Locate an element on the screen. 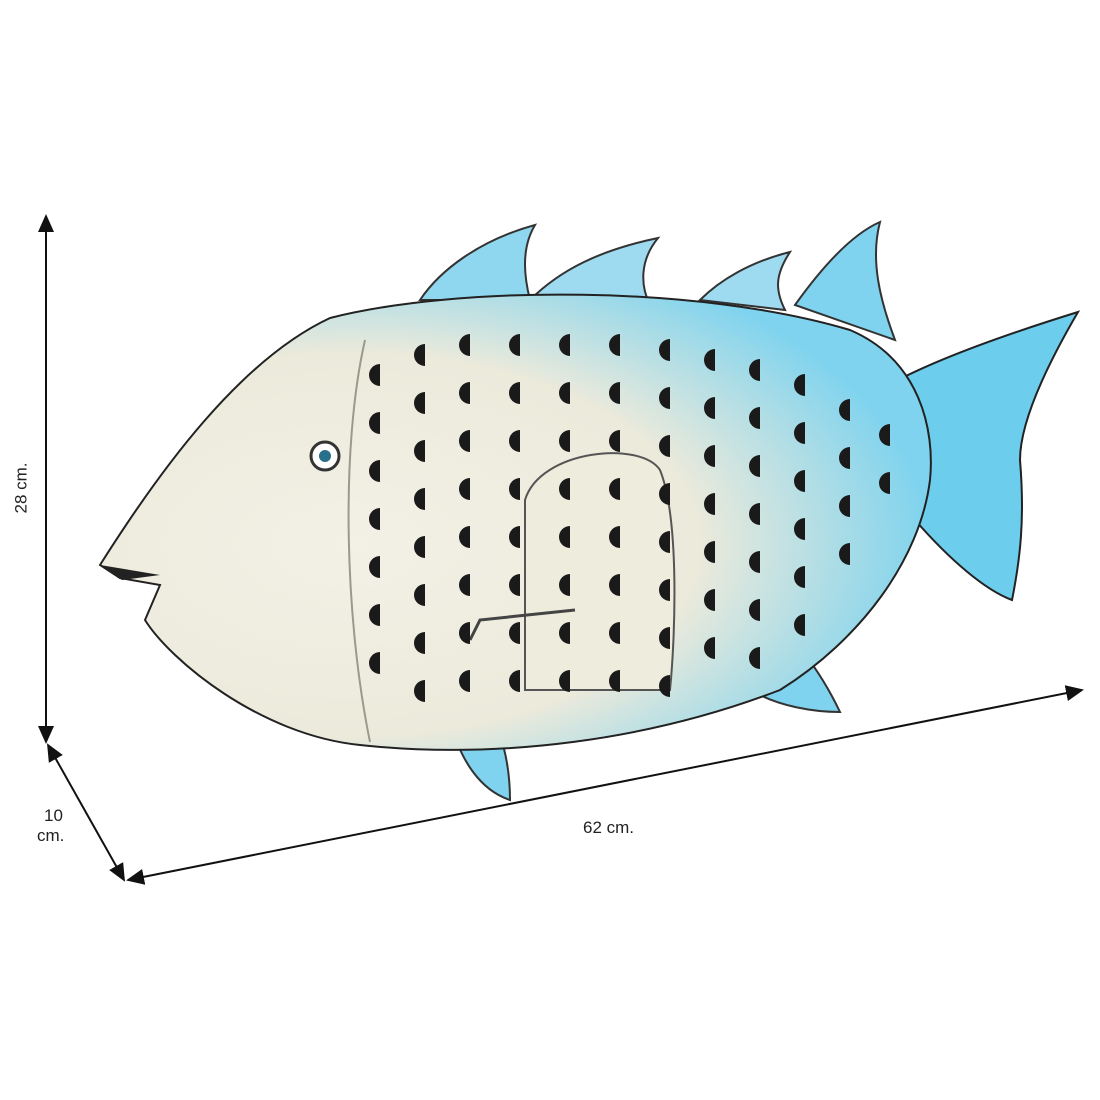 This screenshot has width=1100, height=1100. height-label: 28 cm. is located at coordinates (21, 488).